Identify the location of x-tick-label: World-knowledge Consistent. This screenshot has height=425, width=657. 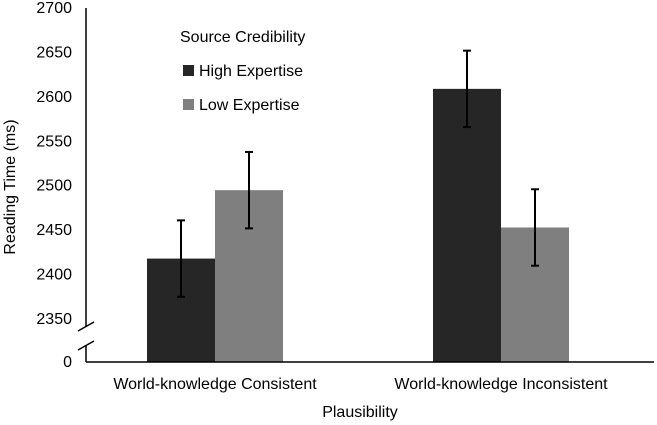
(215, 384).